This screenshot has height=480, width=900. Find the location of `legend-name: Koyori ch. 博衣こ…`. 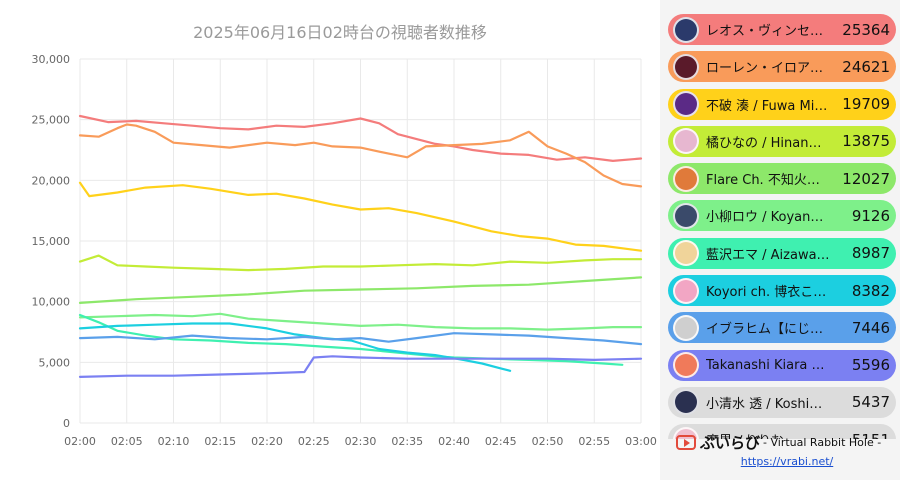

legend-name: Koyori ch. 博衣こ… is located at coordinates (766, 293).